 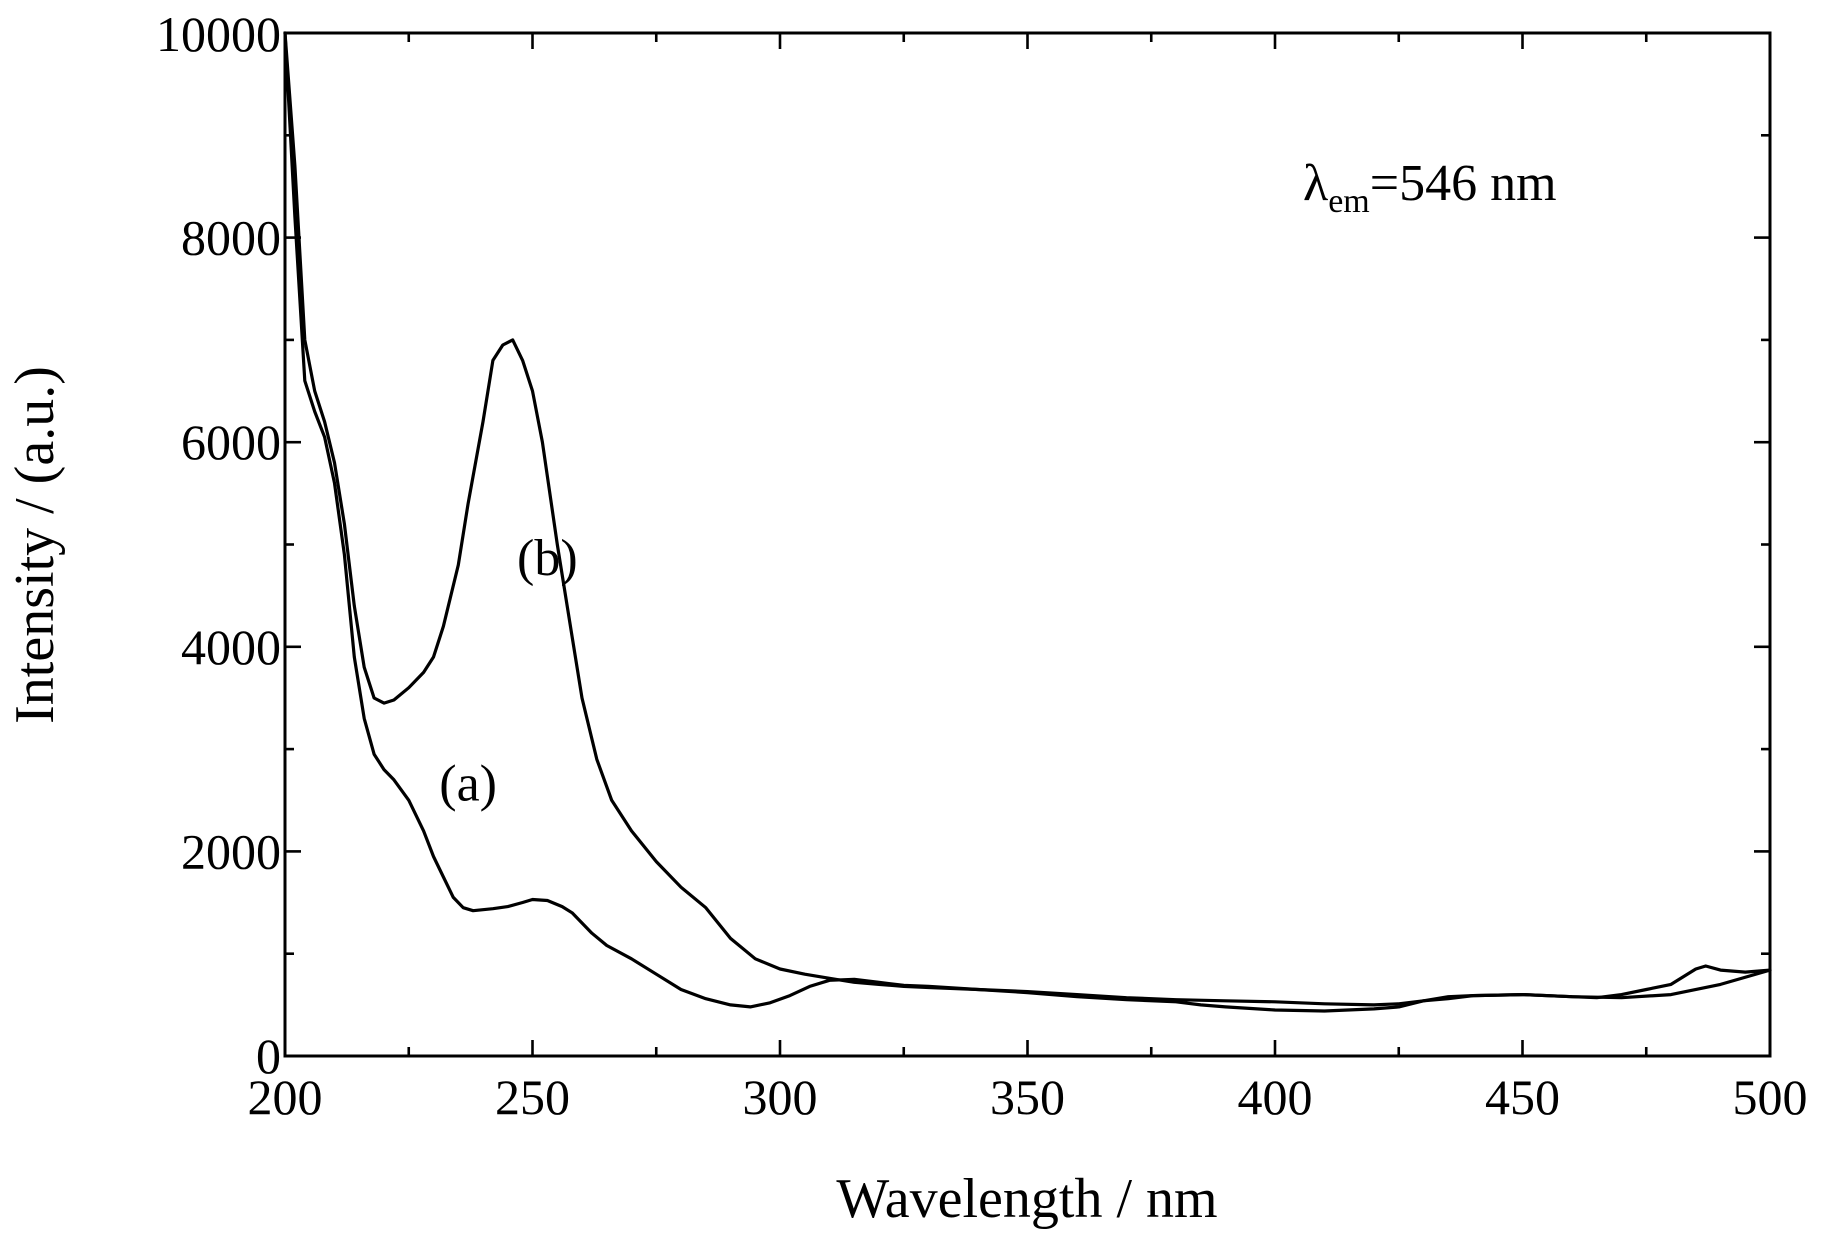 What do you see at coordinates (231, 647) in the screenshot?
I see `y-tick-label: 4000` at bounding box center [231, 647].